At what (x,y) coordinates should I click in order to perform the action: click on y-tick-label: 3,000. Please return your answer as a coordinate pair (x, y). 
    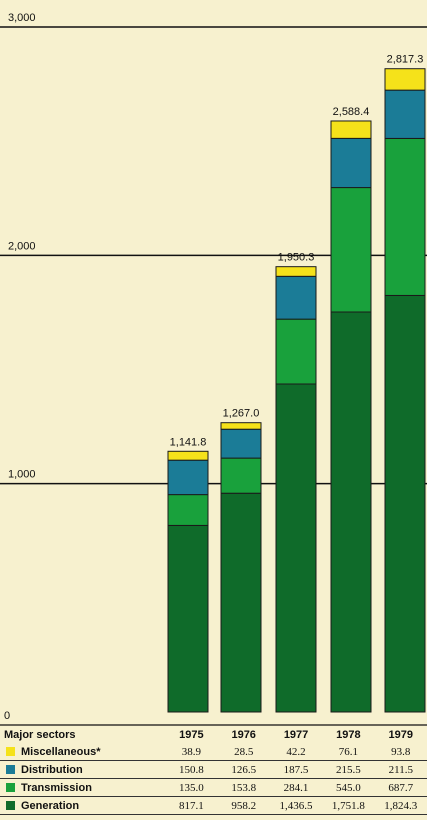
    Looking at the image, I should click on (22, 18).